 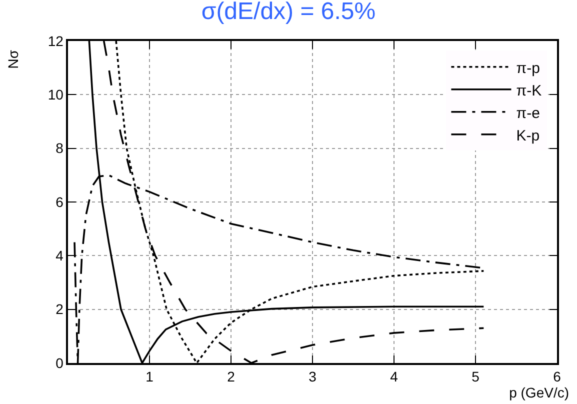 I want to click on y-axis-title: Nσ, so click(x=13, y=59).